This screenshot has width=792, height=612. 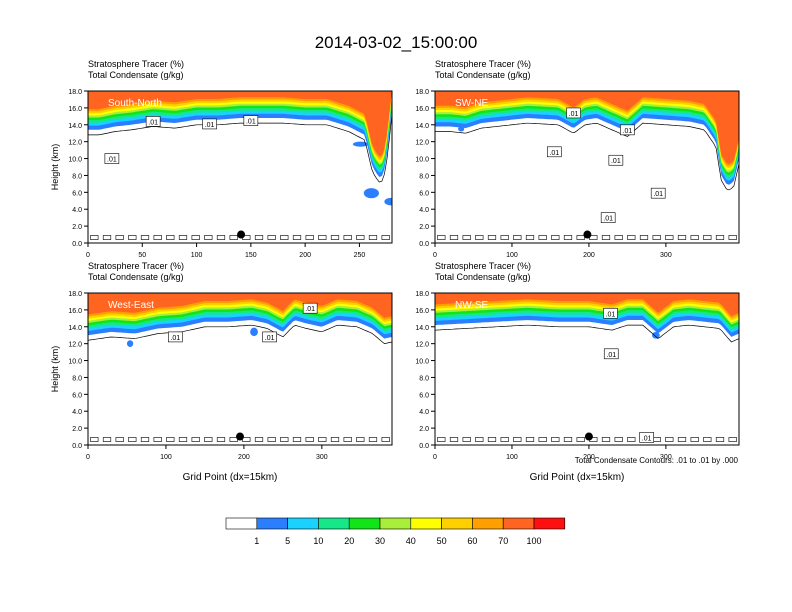 What do you see at coordinates (442, 541) in the screenshot?
I see `colorbar-label: 50` at bounding box center [442, 541].